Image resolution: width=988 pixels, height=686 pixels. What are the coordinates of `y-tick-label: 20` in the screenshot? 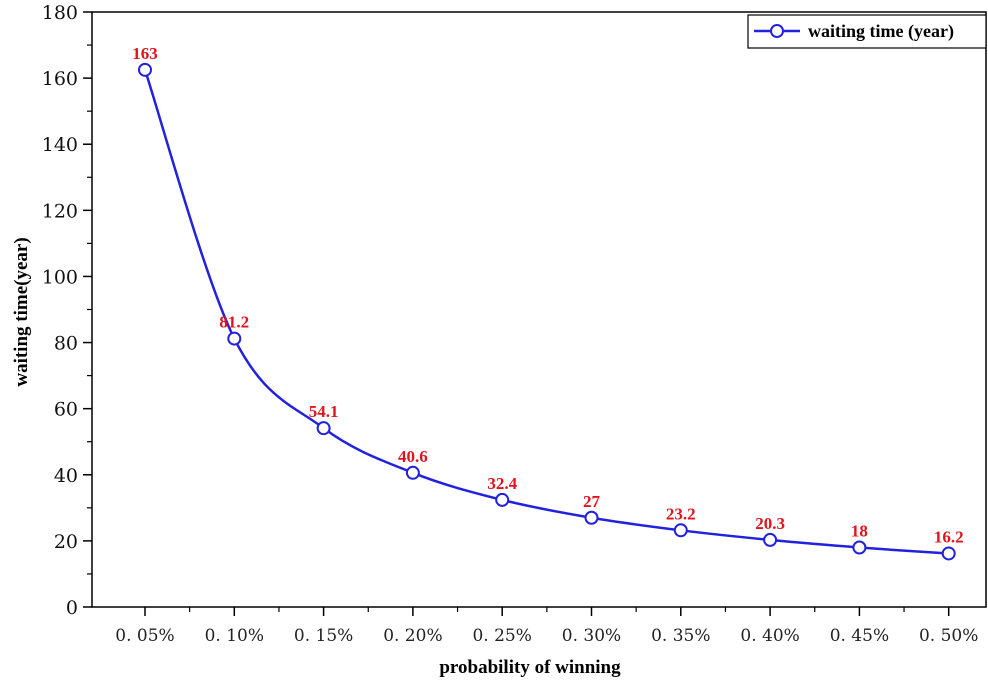 It's located at (66, 542).